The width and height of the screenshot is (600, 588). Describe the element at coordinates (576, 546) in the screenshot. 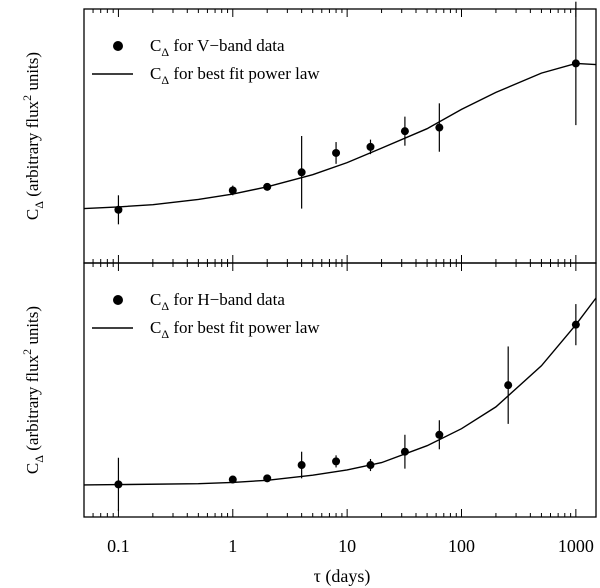

I see `x-tick-label: 1000` at that location.